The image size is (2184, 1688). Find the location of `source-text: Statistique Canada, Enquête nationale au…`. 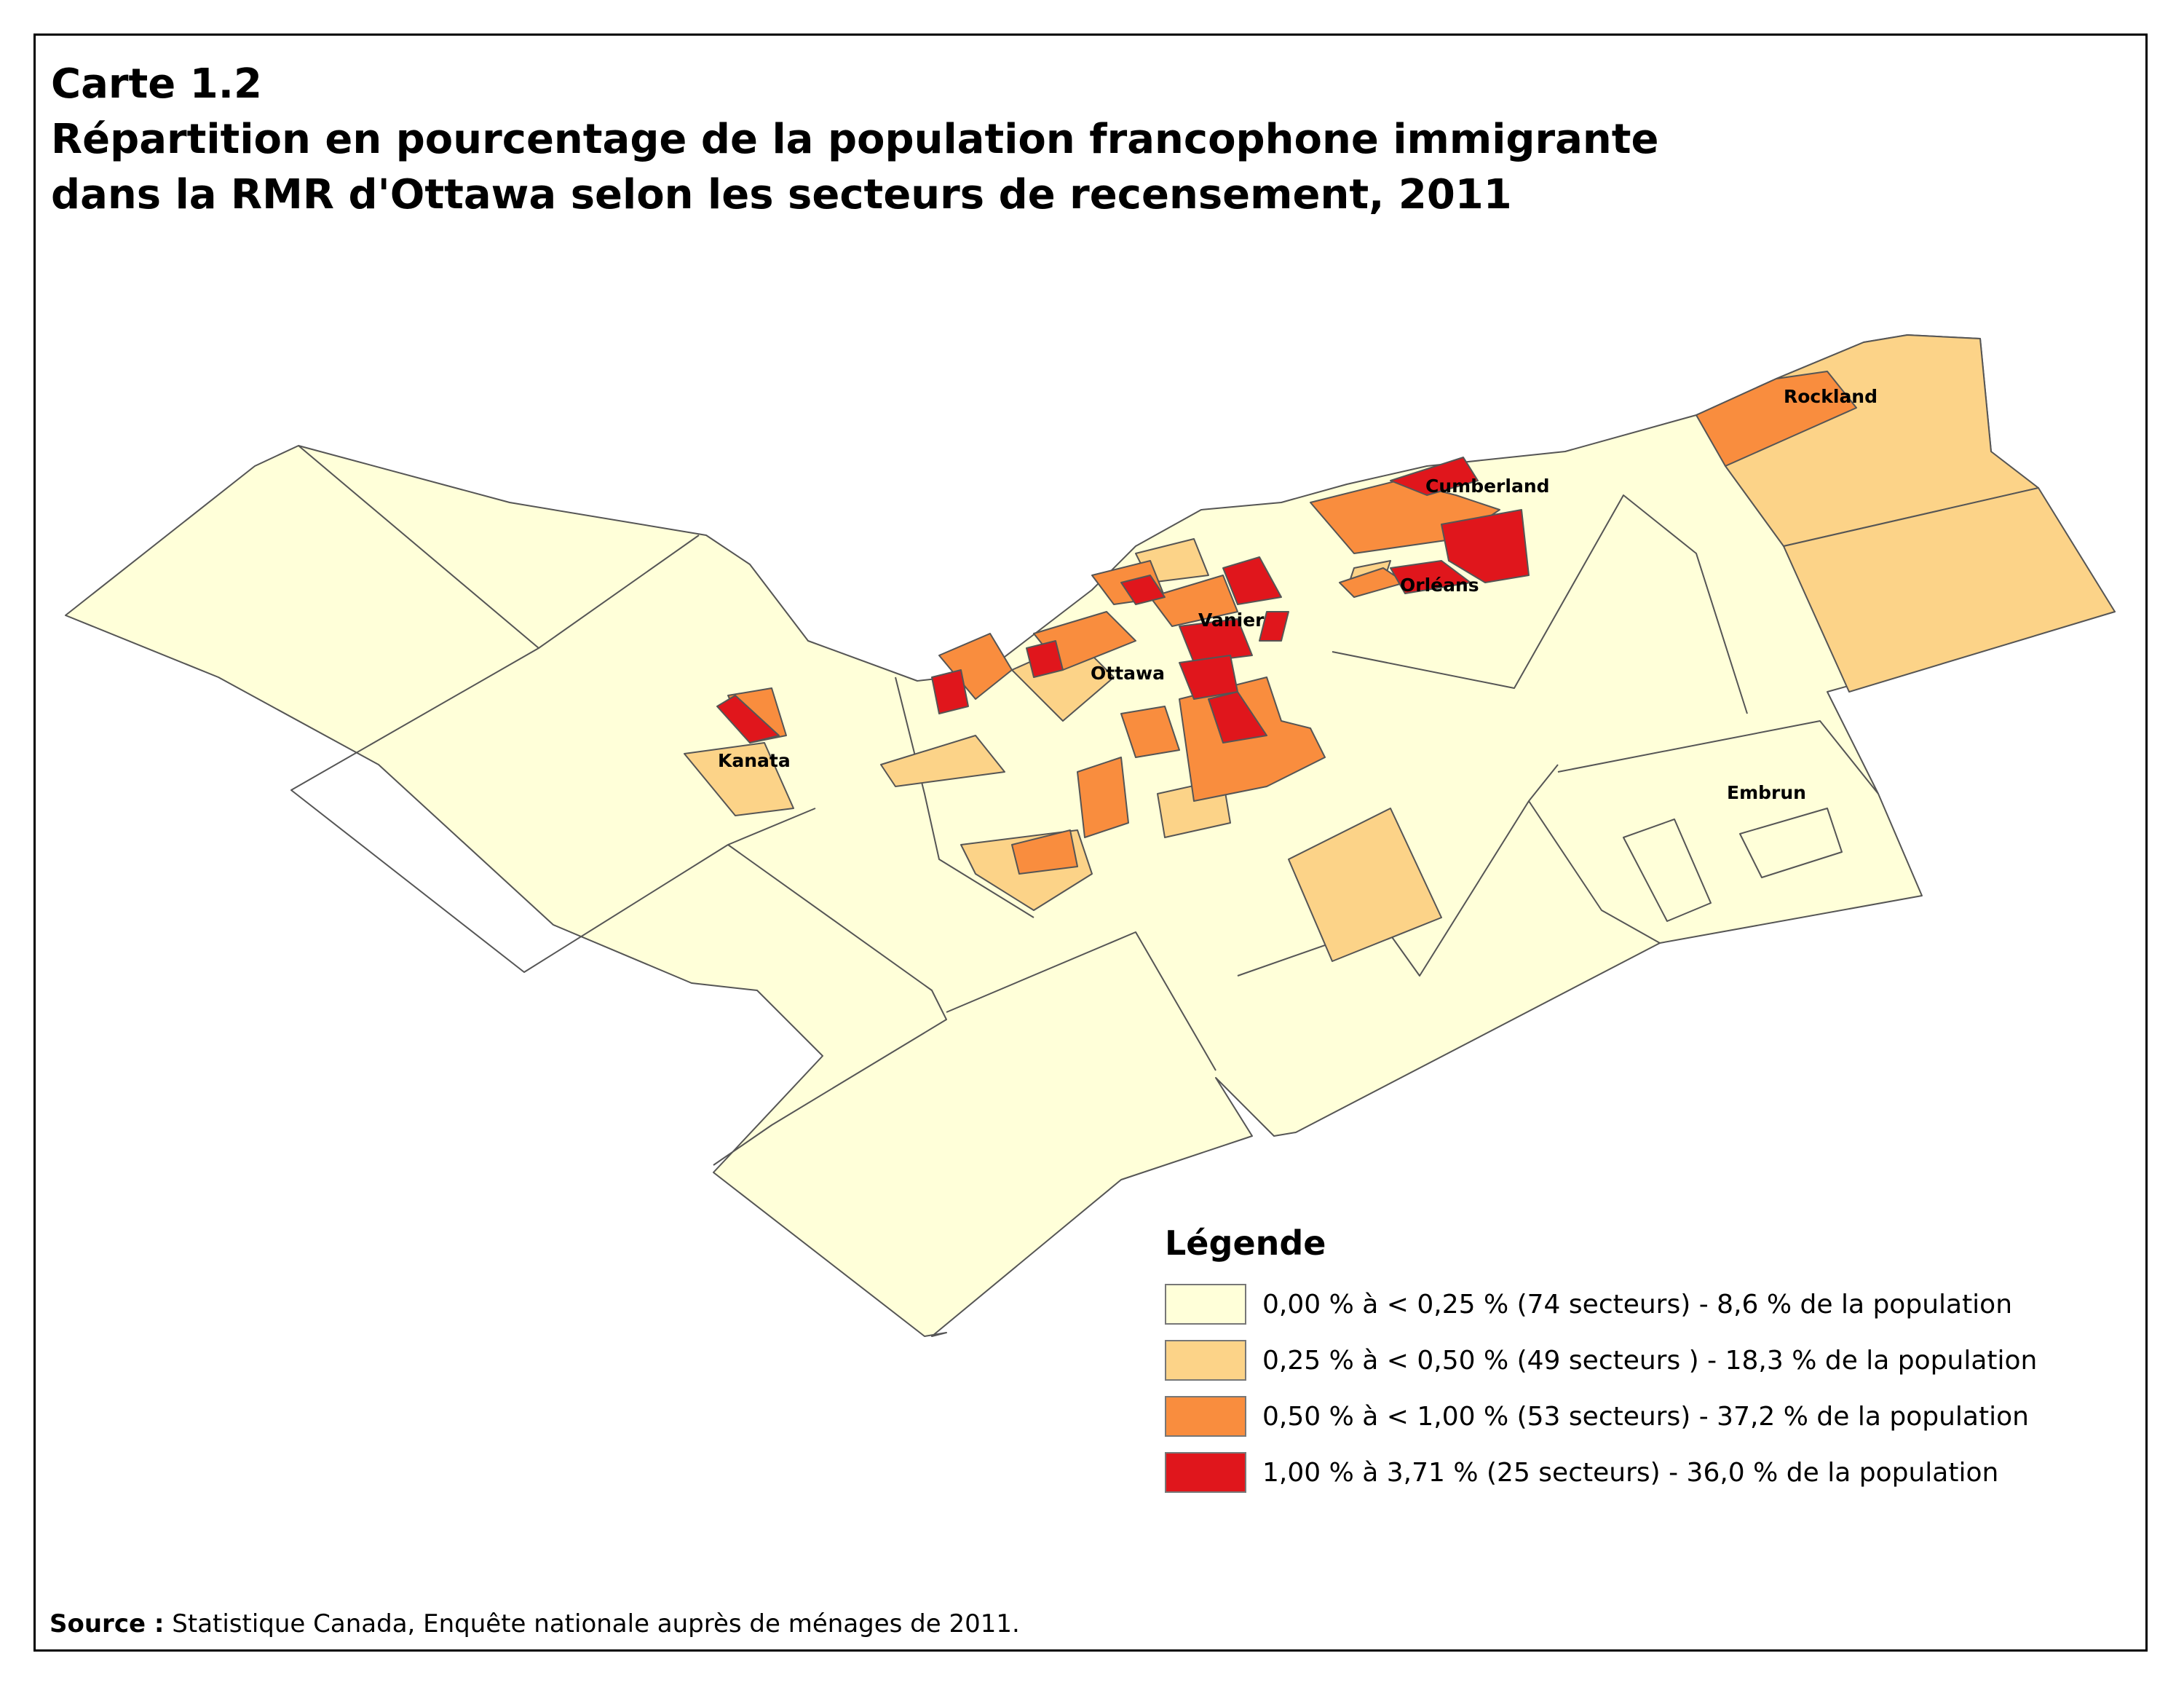

source-text: Statistique Canada, Enquête nationale au… is located at coordinates (592, 1623).